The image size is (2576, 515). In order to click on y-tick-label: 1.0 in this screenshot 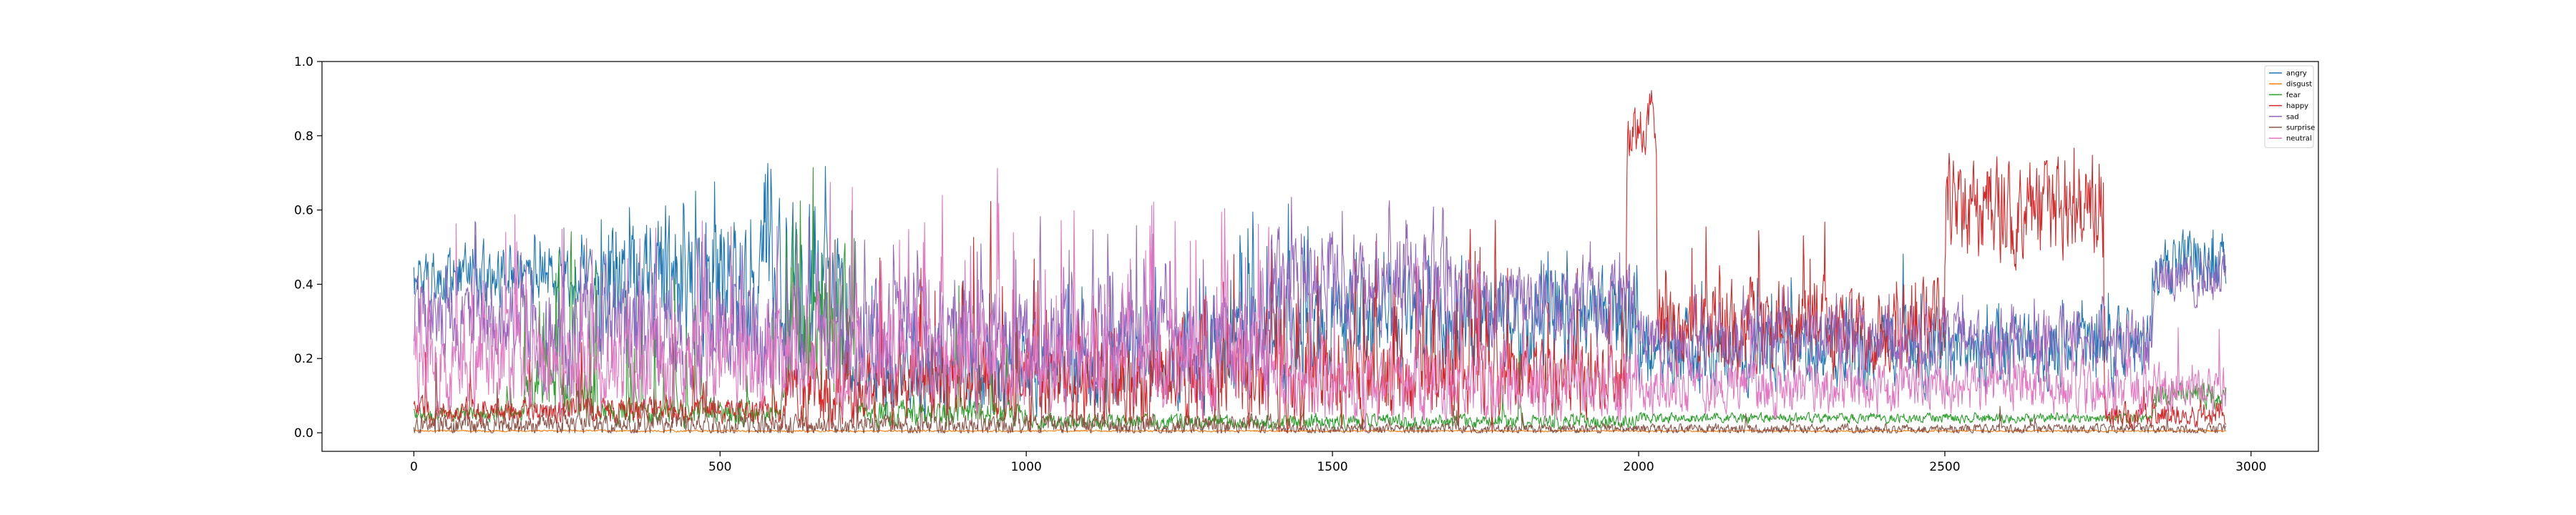, I will do `click(303, 62)`.